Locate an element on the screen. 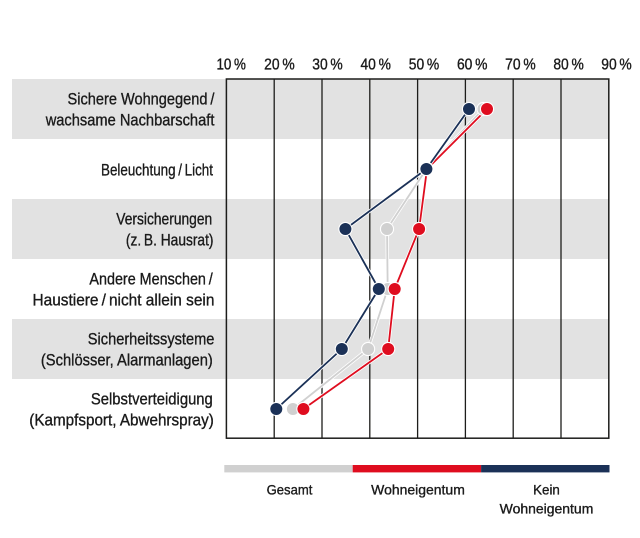 Image resolution: width=640 pixels, height=538 pixels. svg-text: 30 % is located at coordinates (327, 65).